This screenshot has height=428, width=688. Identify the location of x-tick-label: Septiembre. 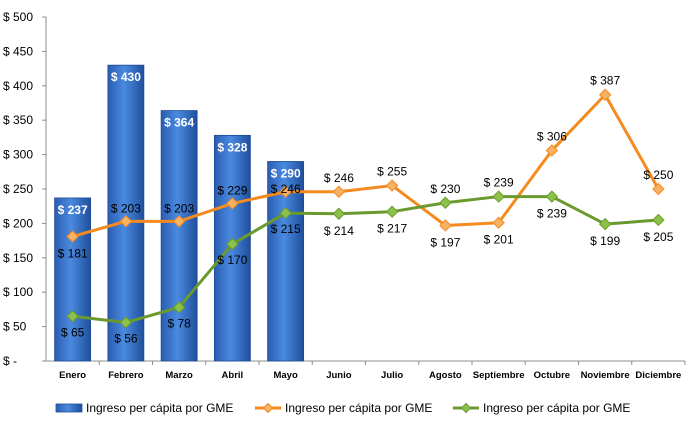
(499, 375).